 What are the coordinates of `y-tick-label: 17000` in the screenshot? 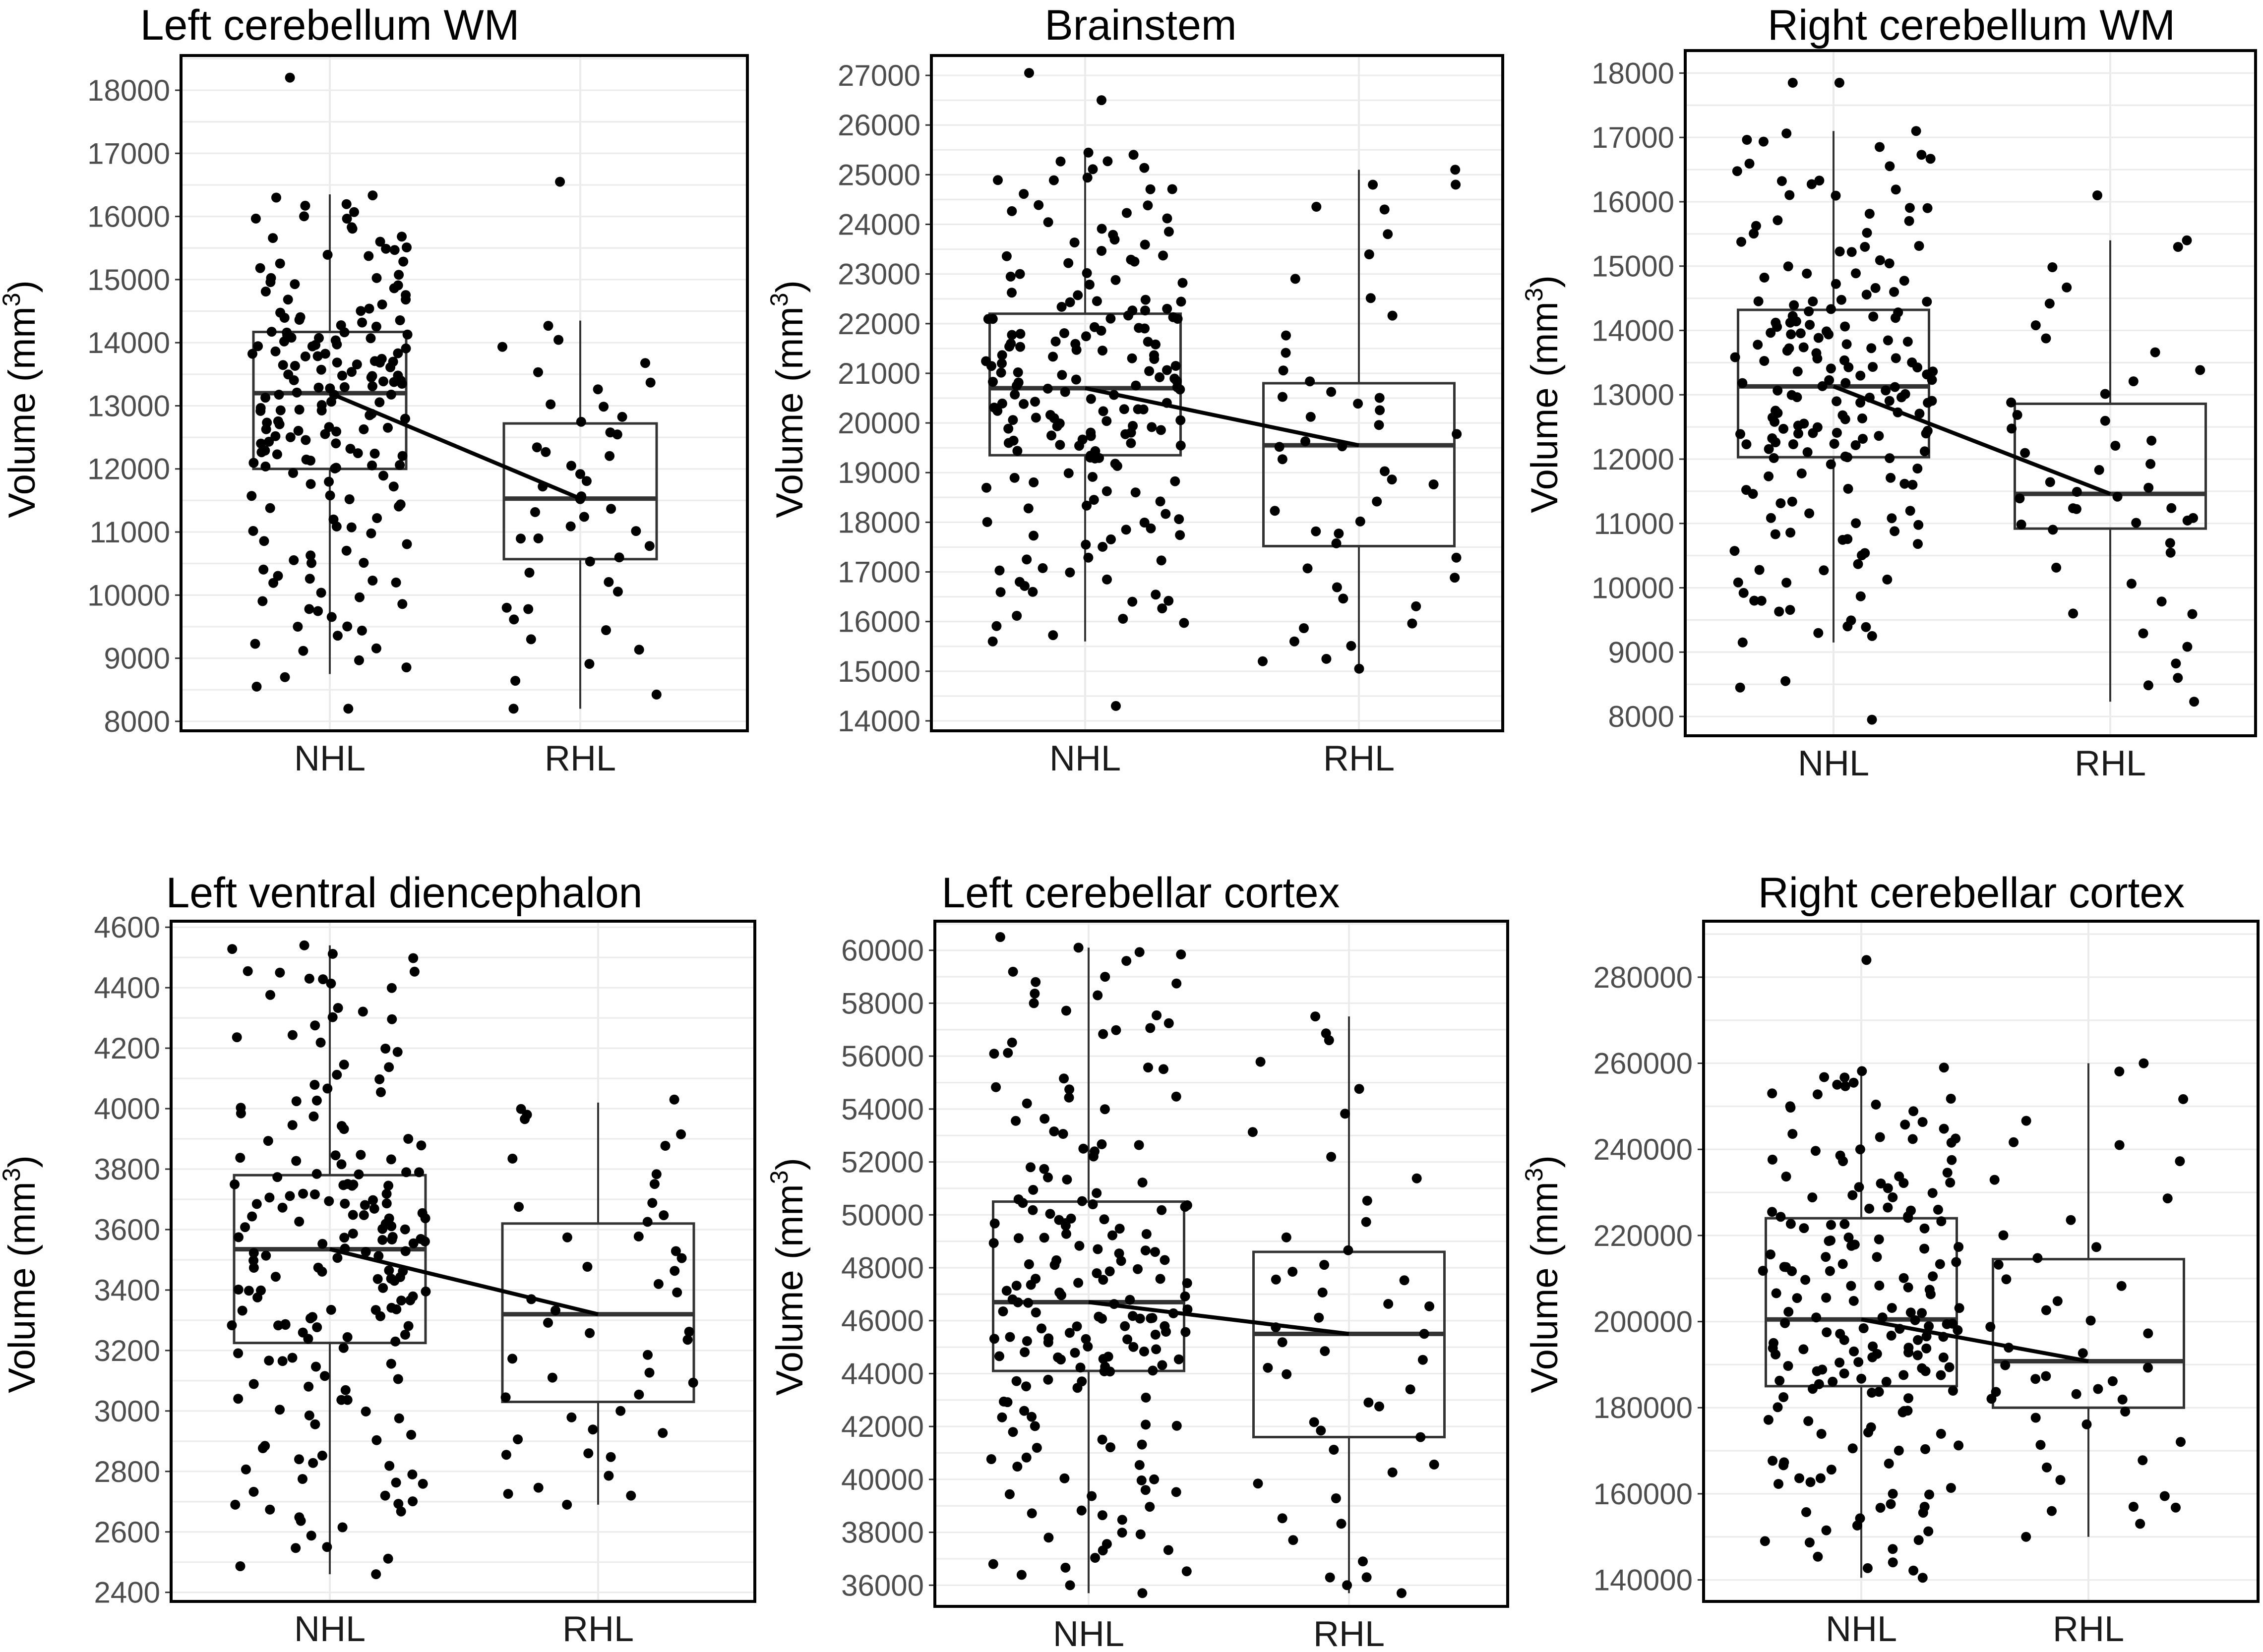 It's located at (1632, 137).